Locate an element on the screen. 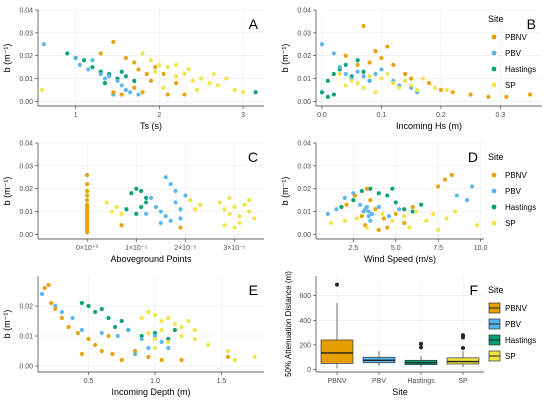 The image size is (550, 408). y-axis-title: 50% Attenuation Distance (m) is located at coordinates (288, 324).